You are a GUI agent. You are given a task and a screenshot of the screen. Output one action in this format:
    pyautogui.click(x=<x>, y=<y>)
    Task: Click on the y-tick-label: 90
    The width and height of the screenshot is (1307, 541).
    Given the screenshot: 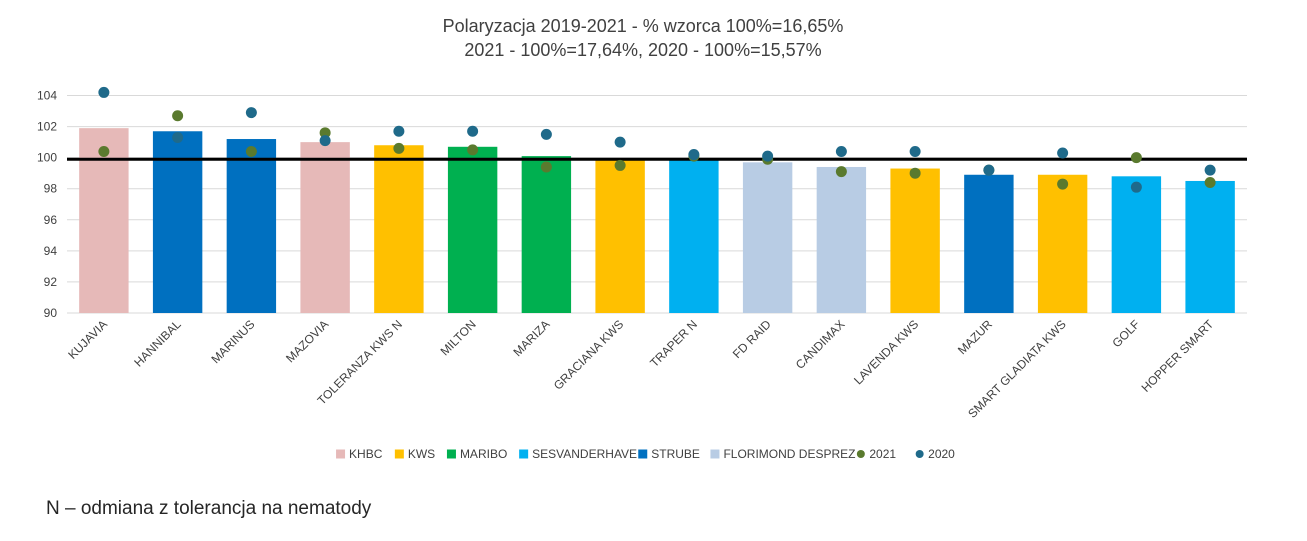 What is the action you would take?
    pyautogui.click(x=51, y=313)
    